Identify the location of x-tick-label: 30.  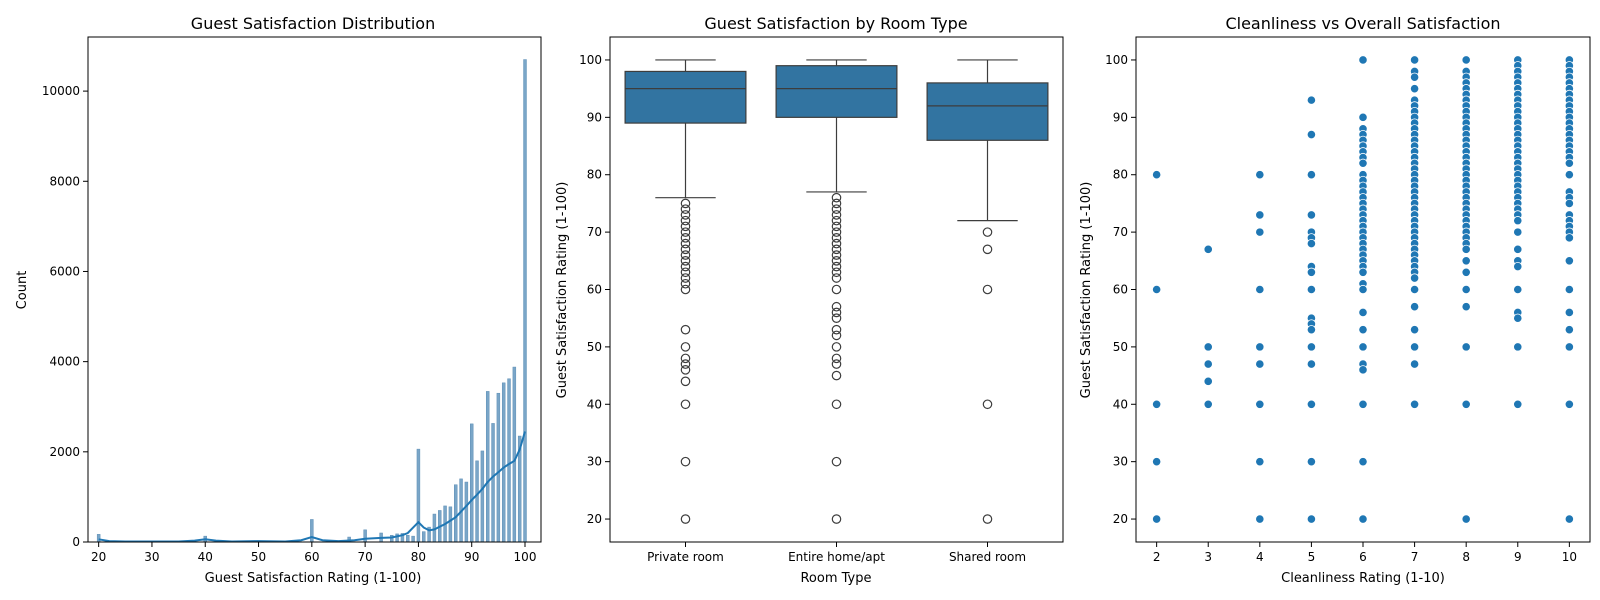
(151, 557).